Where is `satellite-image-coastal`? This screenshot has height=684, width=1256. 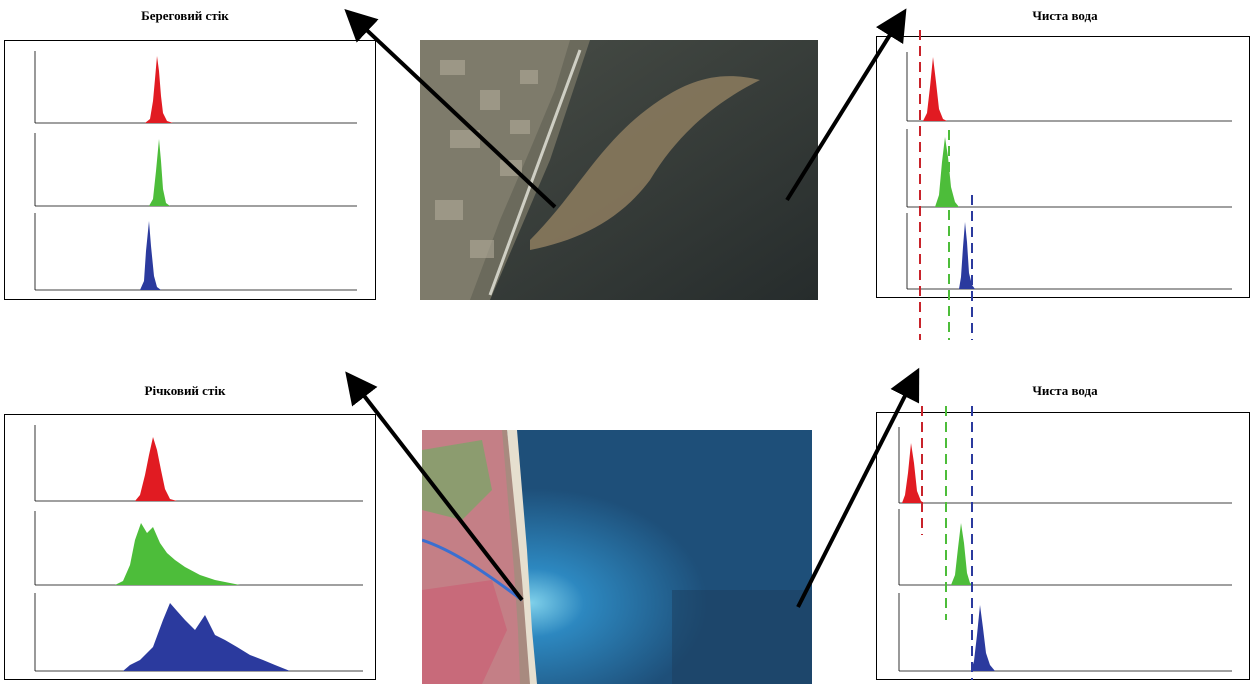 satellite-image-coastal is located at coordinates (619, 170).